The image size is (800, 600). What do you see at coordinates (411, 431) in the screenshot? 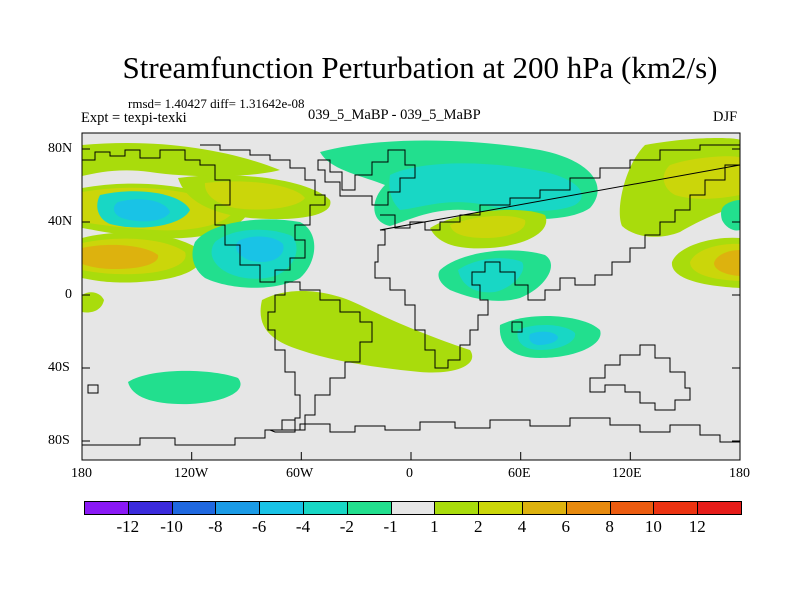
I see `coastline-antarctica` at bounding box center [411, 431].